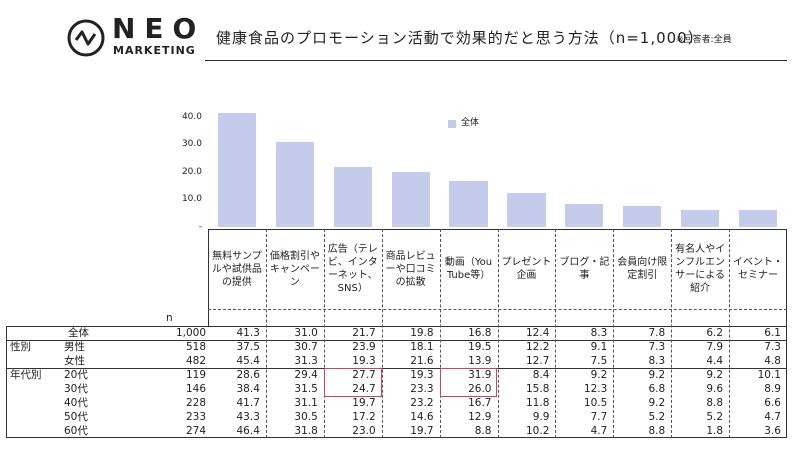 This screenshot has width=800, height=453. What do you see at coordinates (20, 347) in the screenshot?
I see `row-group: 性別` at bounding box center [20, 347].